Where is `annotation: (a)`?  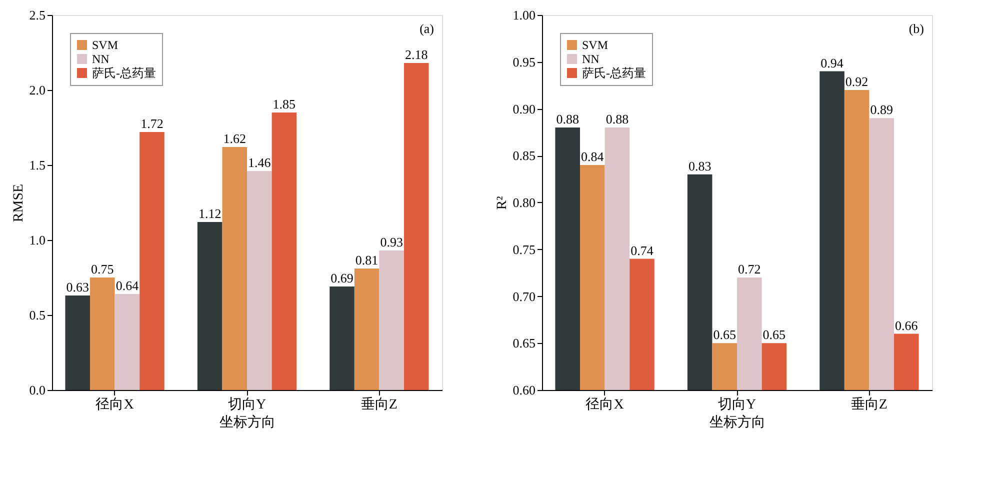 annotation: (a) is located at coordinates (427, 28).